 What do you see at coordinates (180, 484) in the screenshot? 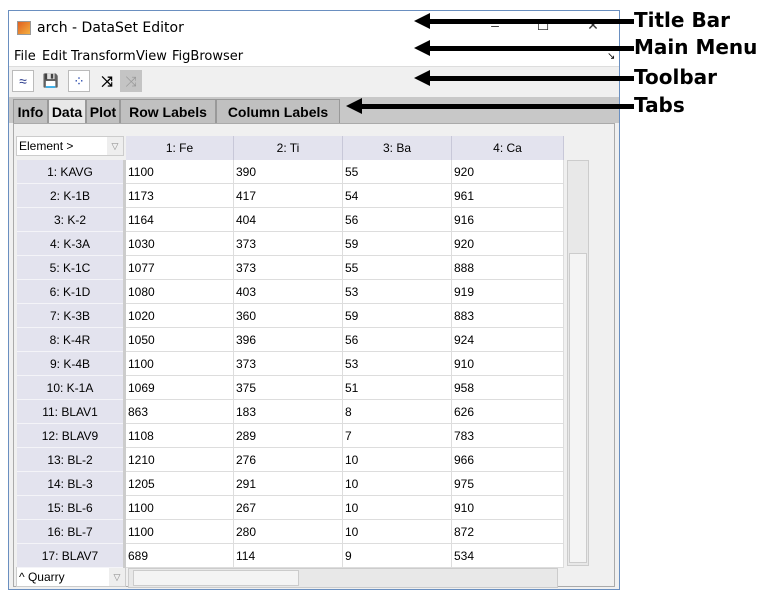
I see `table-cell: 1205` at bounding box center [180, 484].